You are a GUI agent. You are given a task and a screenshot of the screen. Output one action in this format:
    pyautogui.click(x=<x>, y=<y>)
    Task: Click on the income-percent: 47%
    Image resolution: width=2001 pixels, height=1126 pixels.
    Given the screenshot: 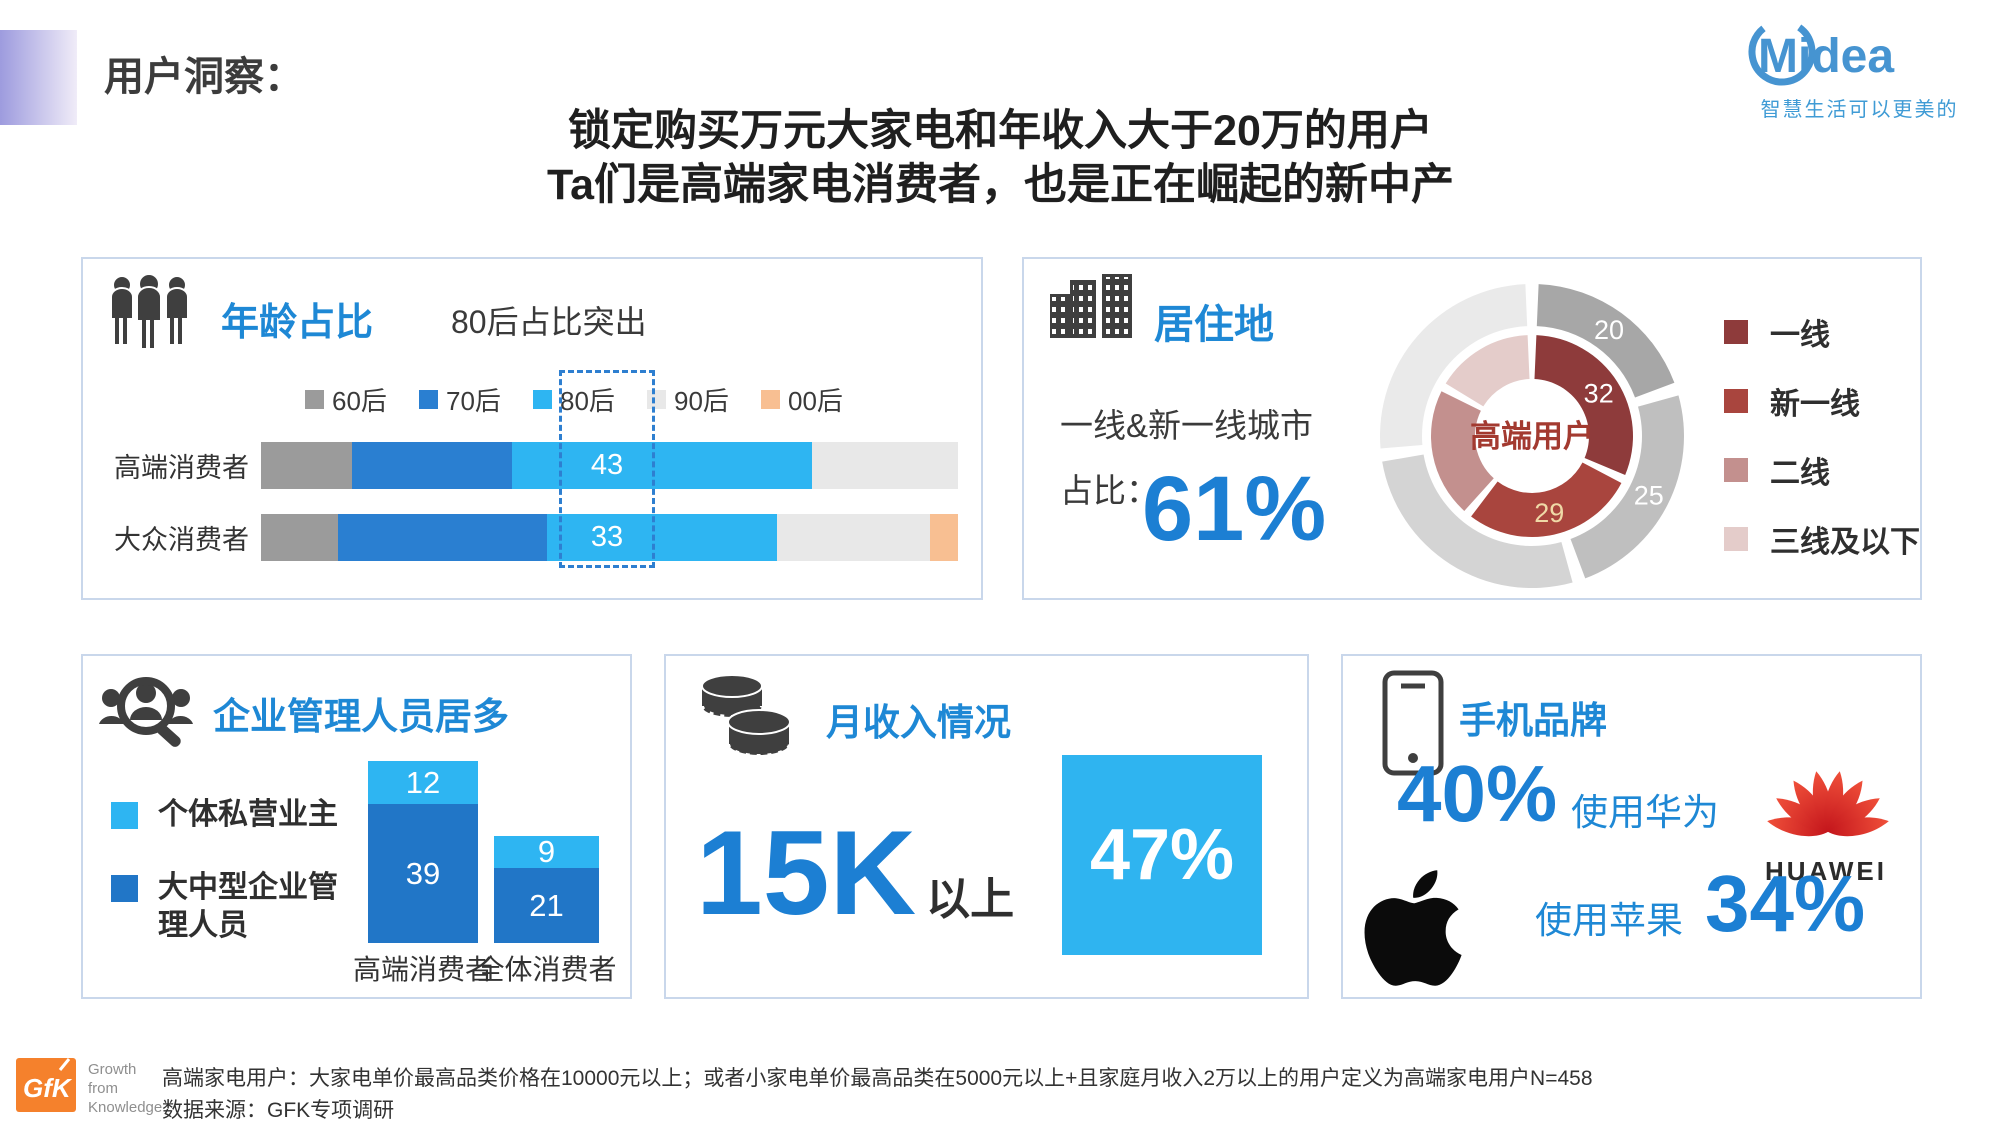 What is the action you would take?
    pyautogui.click(x=1162, y=855)
    